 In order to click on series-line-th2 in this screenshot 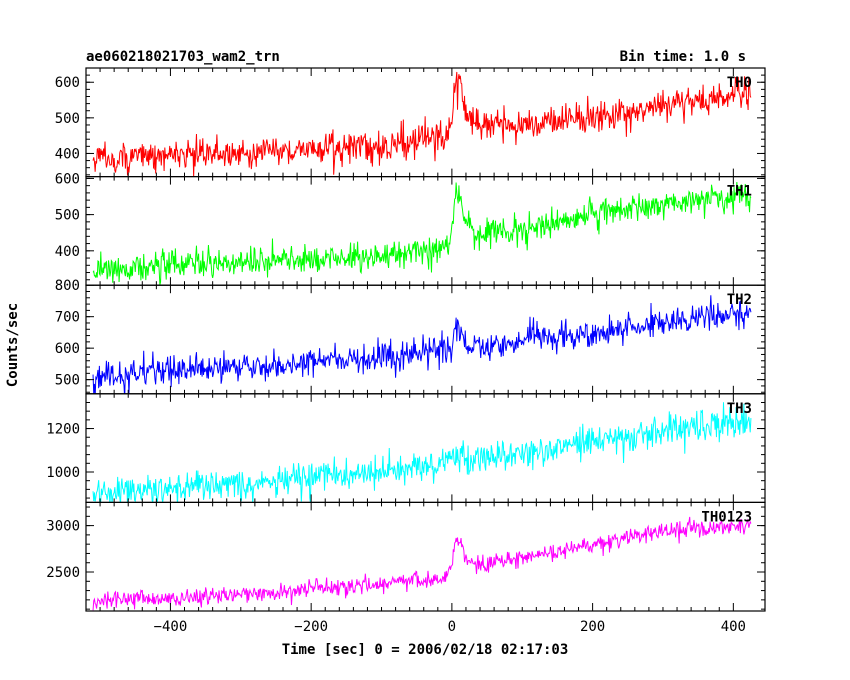, I will do `click(422, 344)`.